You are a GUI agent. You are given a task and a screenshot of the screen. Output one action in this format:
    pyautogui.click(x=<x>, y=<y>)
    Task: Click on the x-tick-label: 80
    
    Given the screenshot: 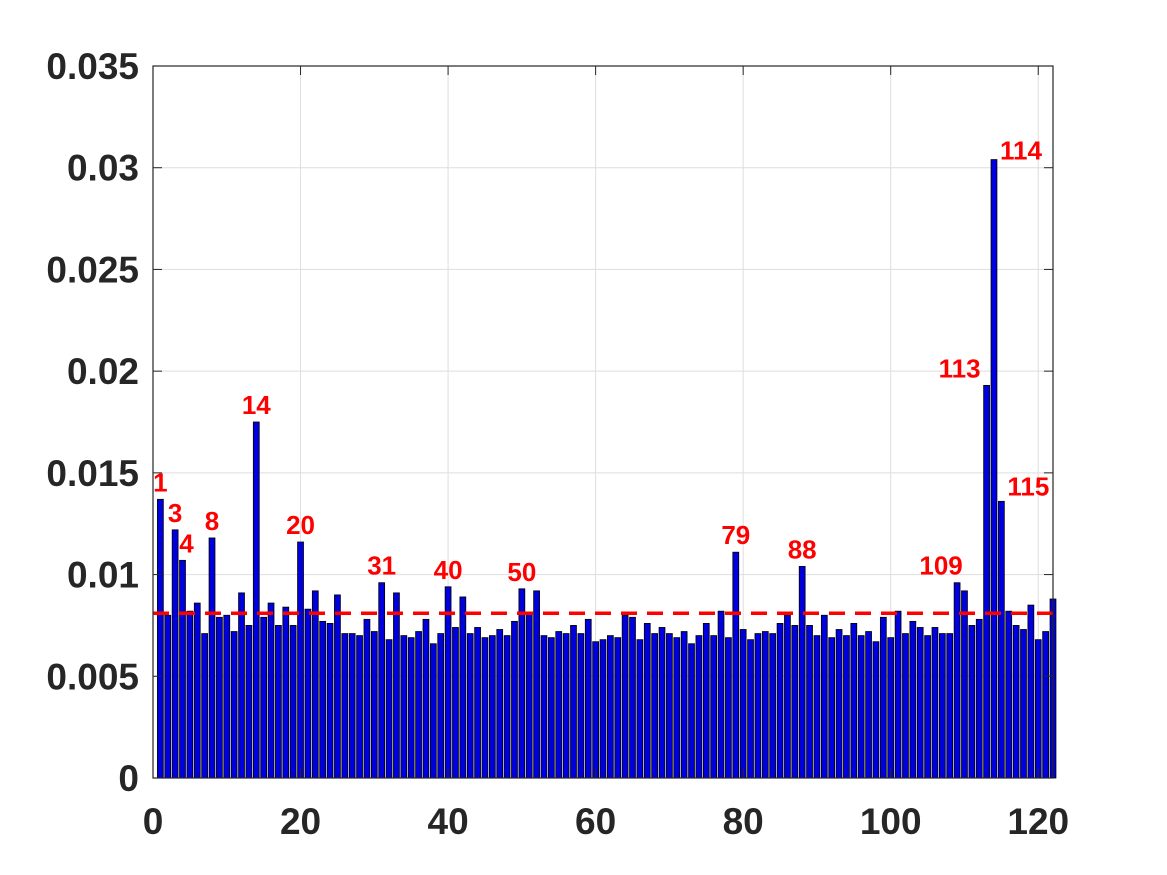 What is the action you would take?
    pyautogui.click(x=743, y=821)
    